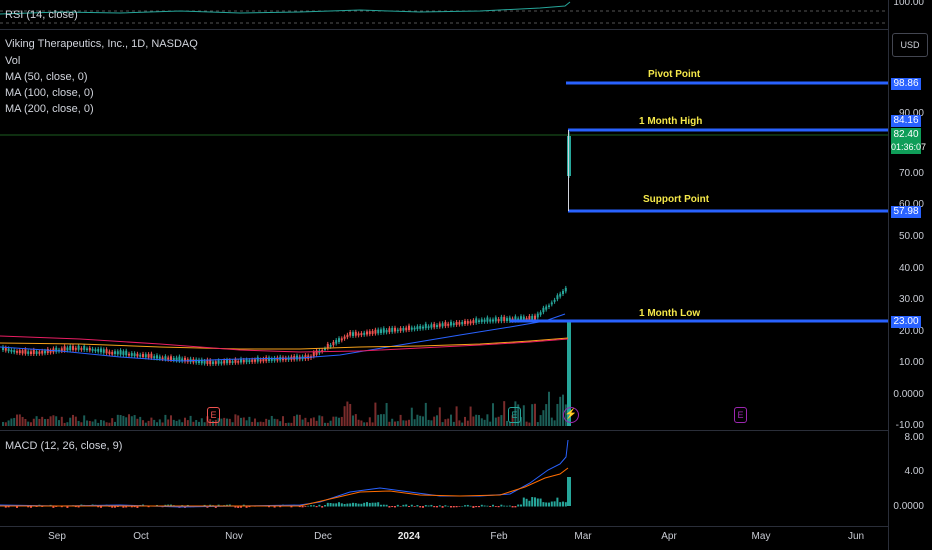  I want to click on rsi-label: RSI (14, close), so click(41, 15).